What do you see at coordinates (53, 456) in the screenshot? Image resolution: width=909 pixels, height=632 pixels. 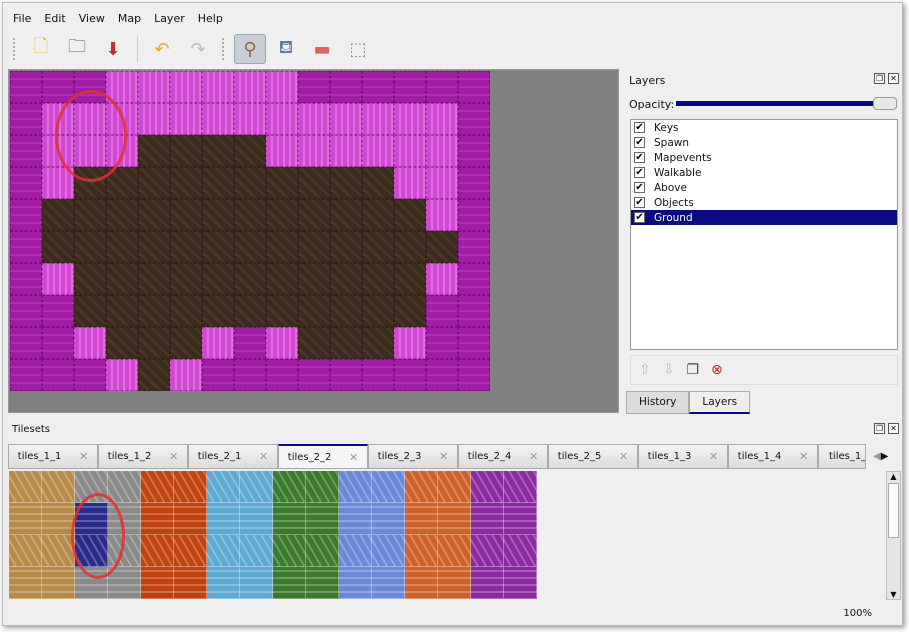 I see `tileset-tab: tiles_1_1 ✕` at bounding box center [53, 456].